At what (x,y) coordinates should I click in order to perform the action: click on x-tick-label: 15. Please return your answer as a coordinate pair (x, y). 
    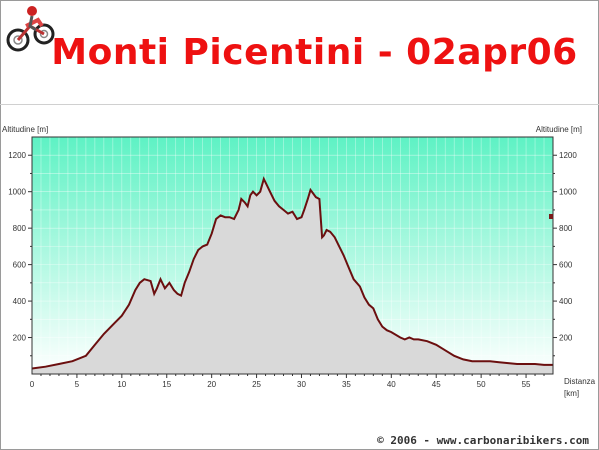
    Looking at the image, I should click on (166, 384).